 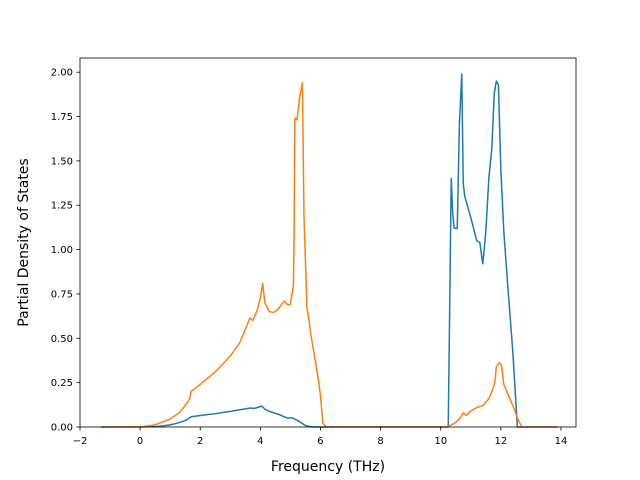 I want to click on y-tick-label: 1.25, so click(x=62, y=206).